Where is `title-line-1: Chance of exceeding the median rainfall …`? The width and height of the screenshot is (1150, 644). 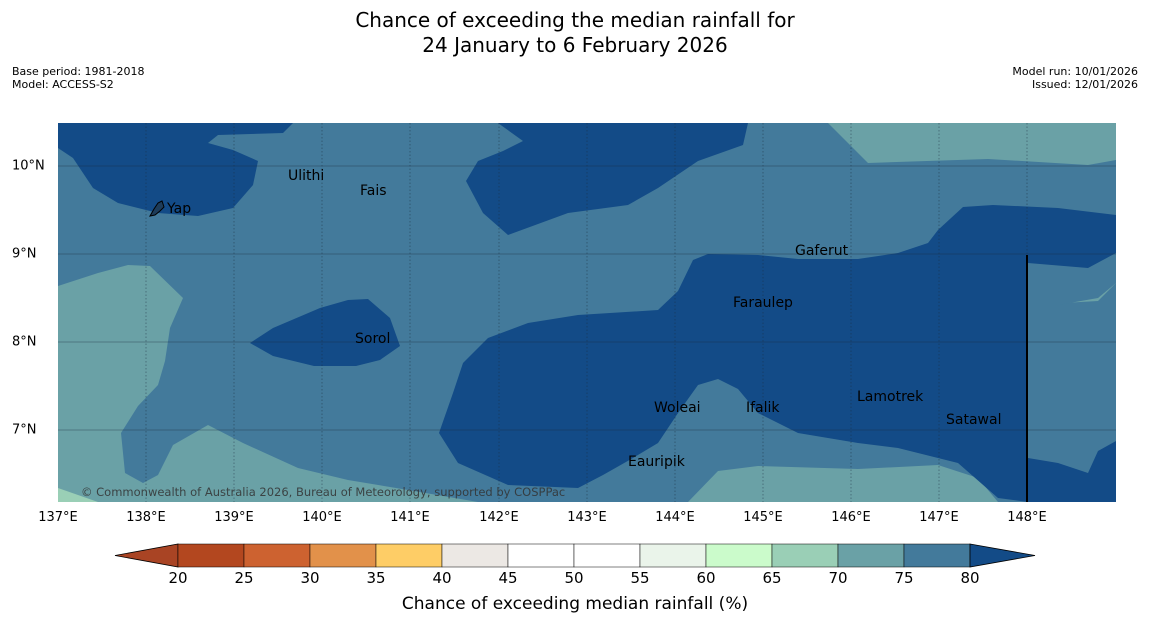
title-line-1: Chance of exceeding the median rainfall … is located at coordinates (575, 20).